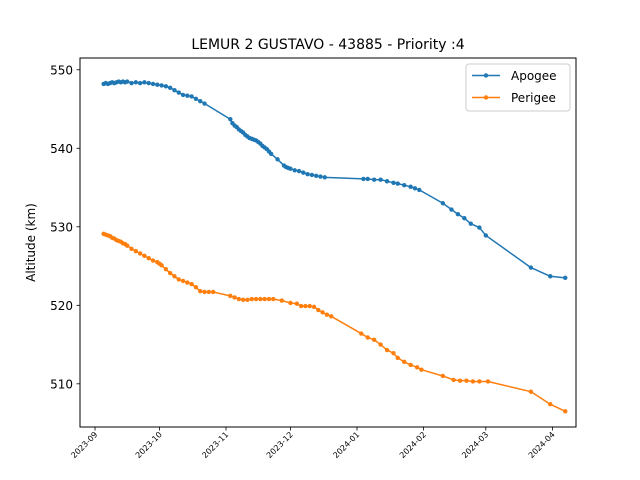  I want to click on y-tick-label: 530, so click(61, 227).